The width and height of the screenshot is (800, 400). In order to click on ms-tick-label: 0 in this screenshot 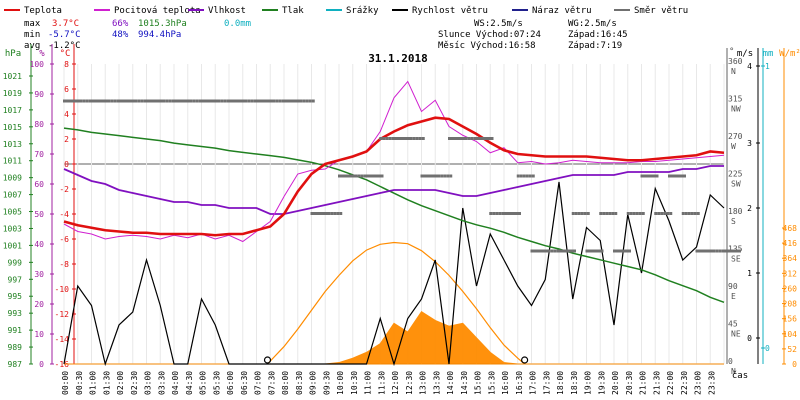, I will do `click(749, 338)`.